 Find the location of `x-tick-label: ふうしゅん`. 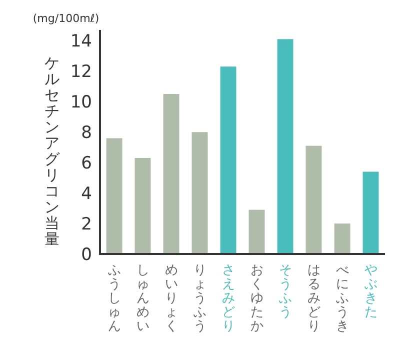

x-tick-label: ふうしゅん is located at coordinates (113, 298).